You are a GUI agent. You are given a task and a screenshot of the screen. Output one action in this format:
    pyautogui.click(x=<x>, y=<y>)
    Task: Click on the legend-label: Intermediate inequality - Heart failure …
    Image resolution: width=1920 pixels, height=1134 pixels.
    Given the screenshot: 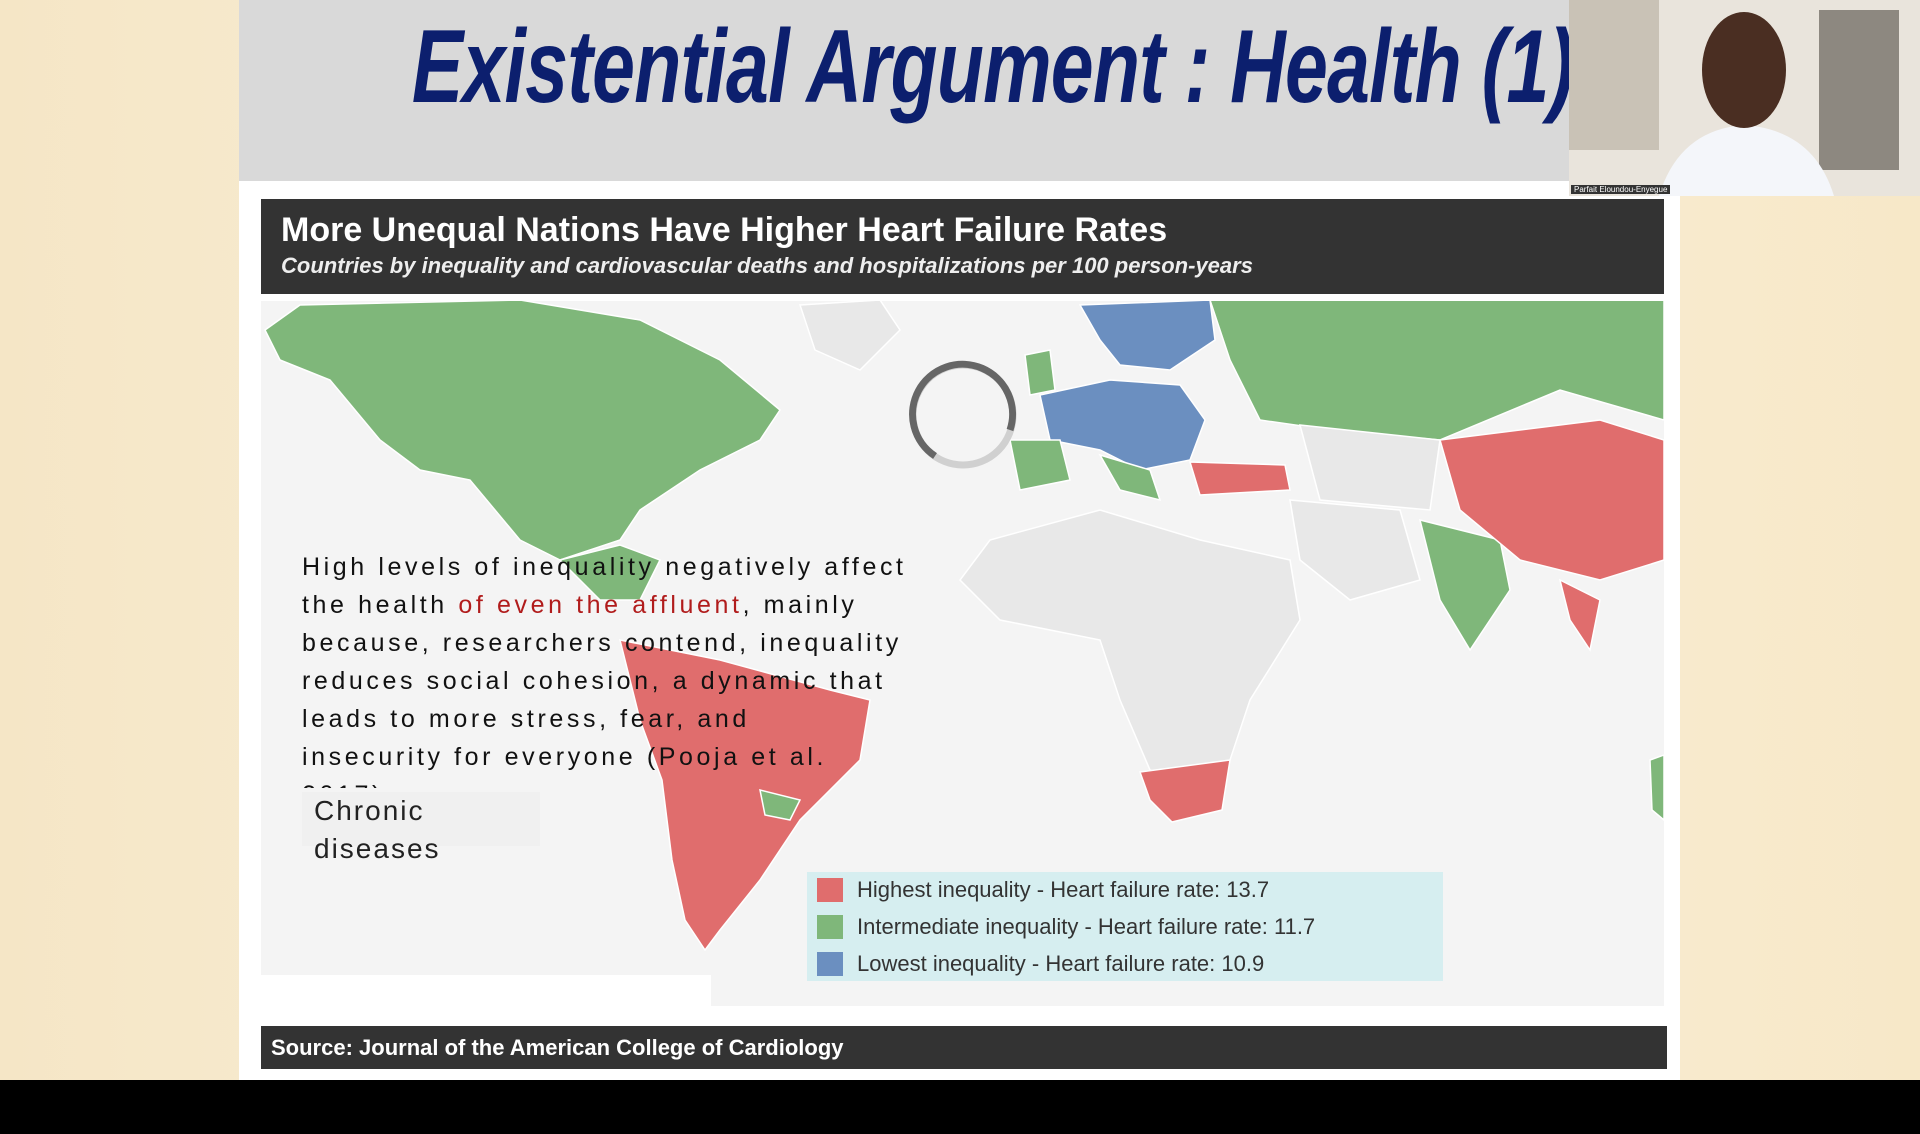 What is the action you would take?
    pyautogui.click(x=1086, y=926)
    